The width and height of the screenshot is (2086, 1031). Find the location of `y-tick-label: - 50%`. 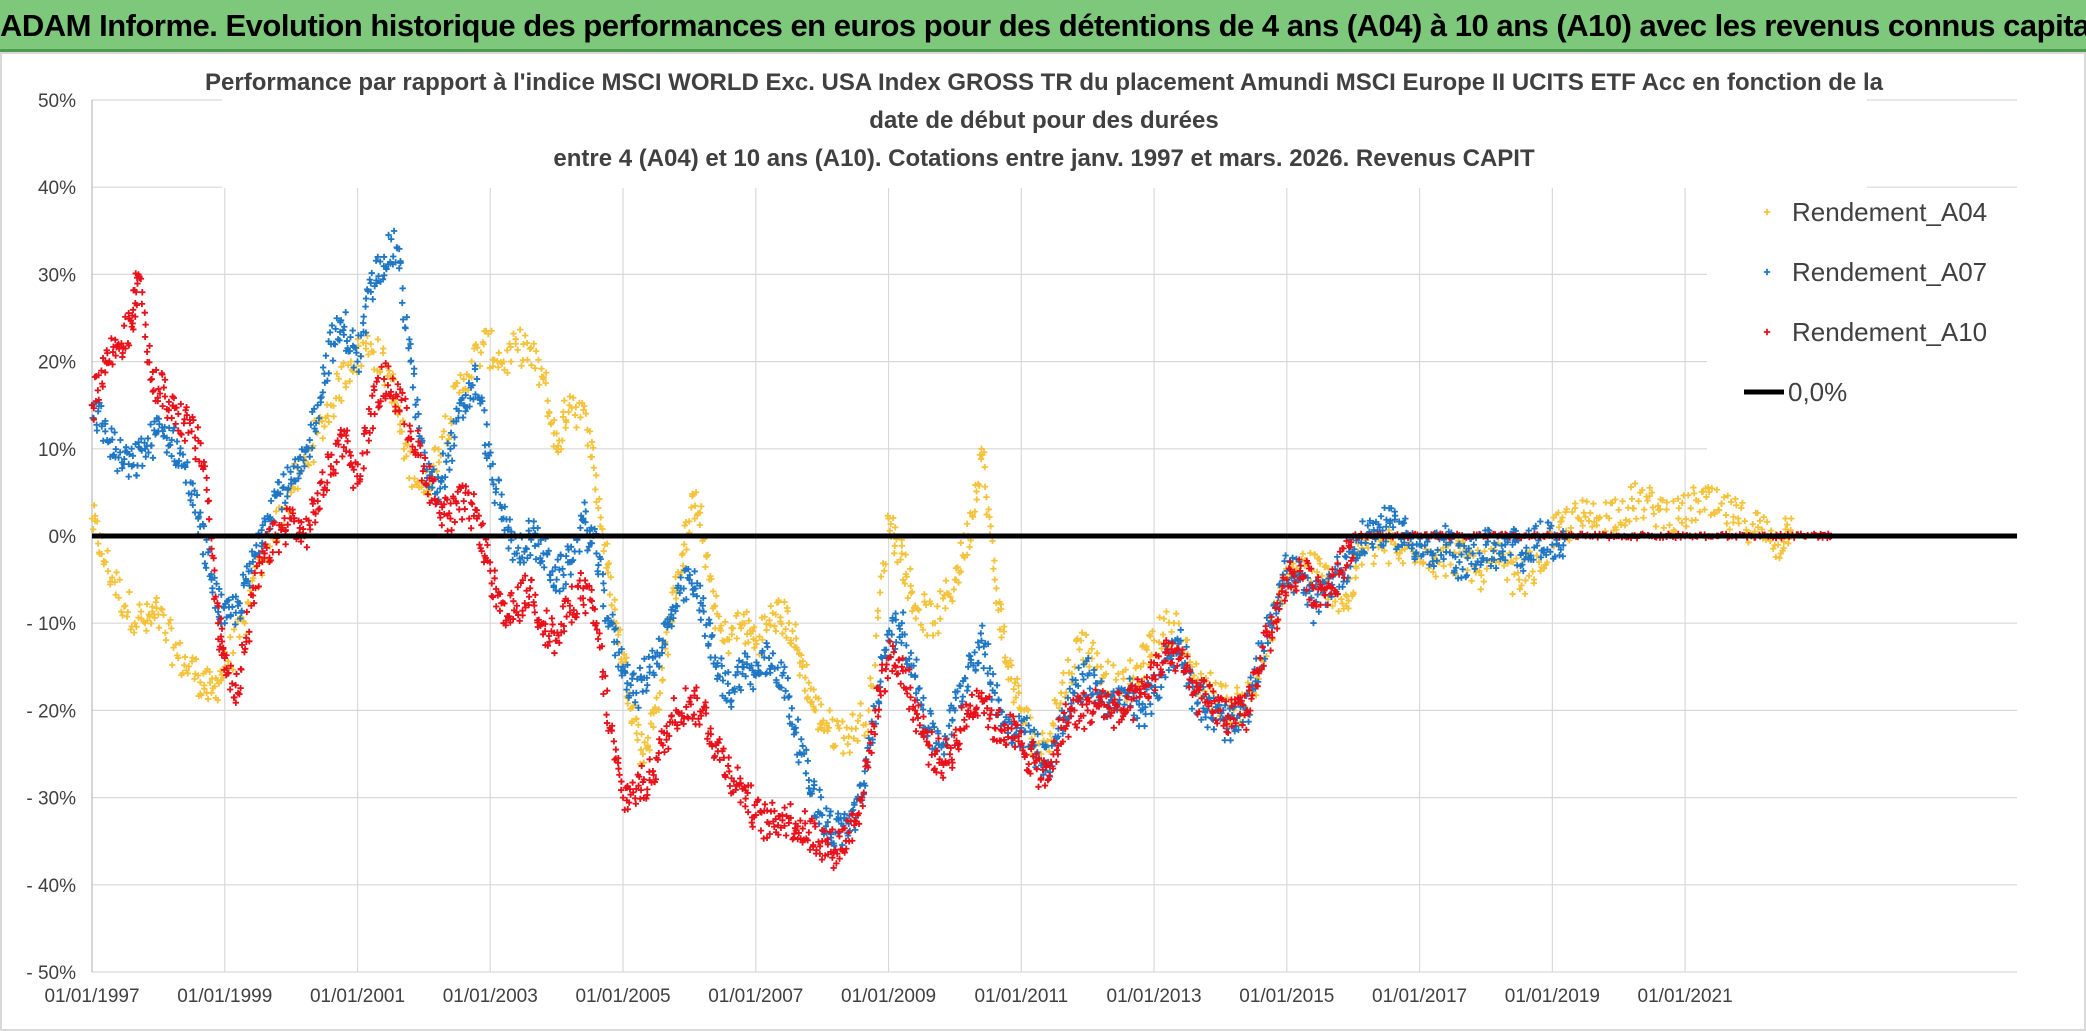

y-tick-label: - 50% is located at coordinates (51, 973).